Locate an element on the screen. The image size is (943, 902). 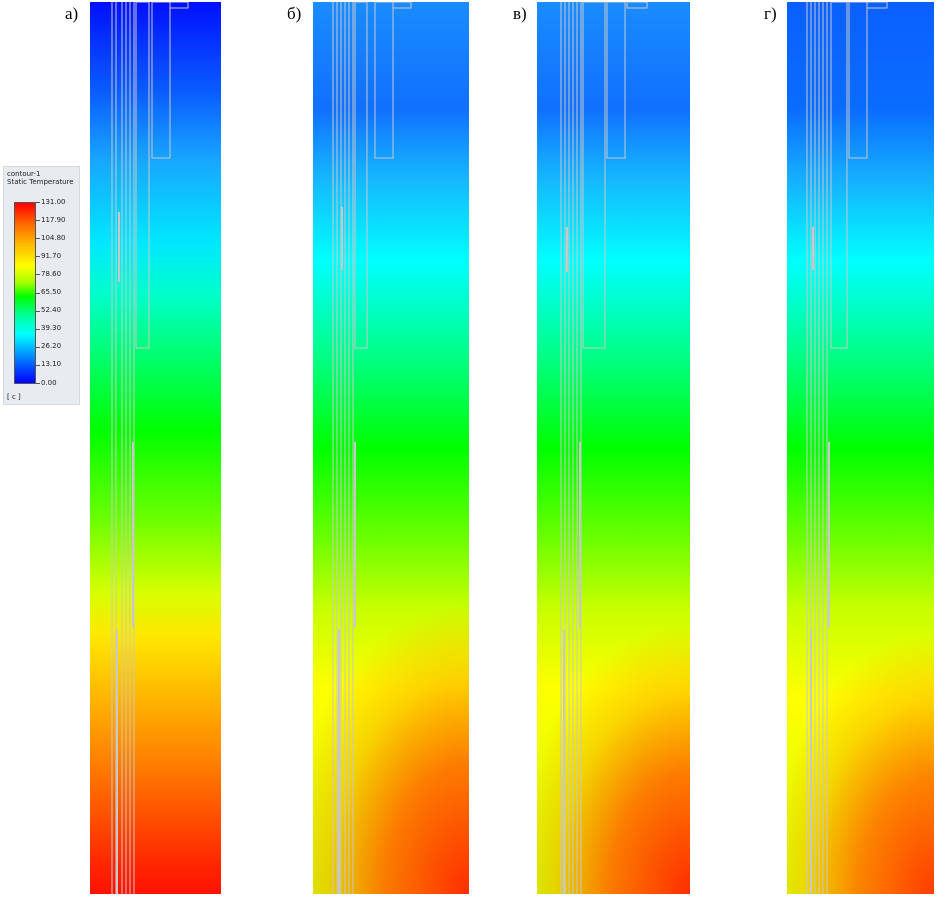
panel-label-v: в) is located at coordinates (520, 13).